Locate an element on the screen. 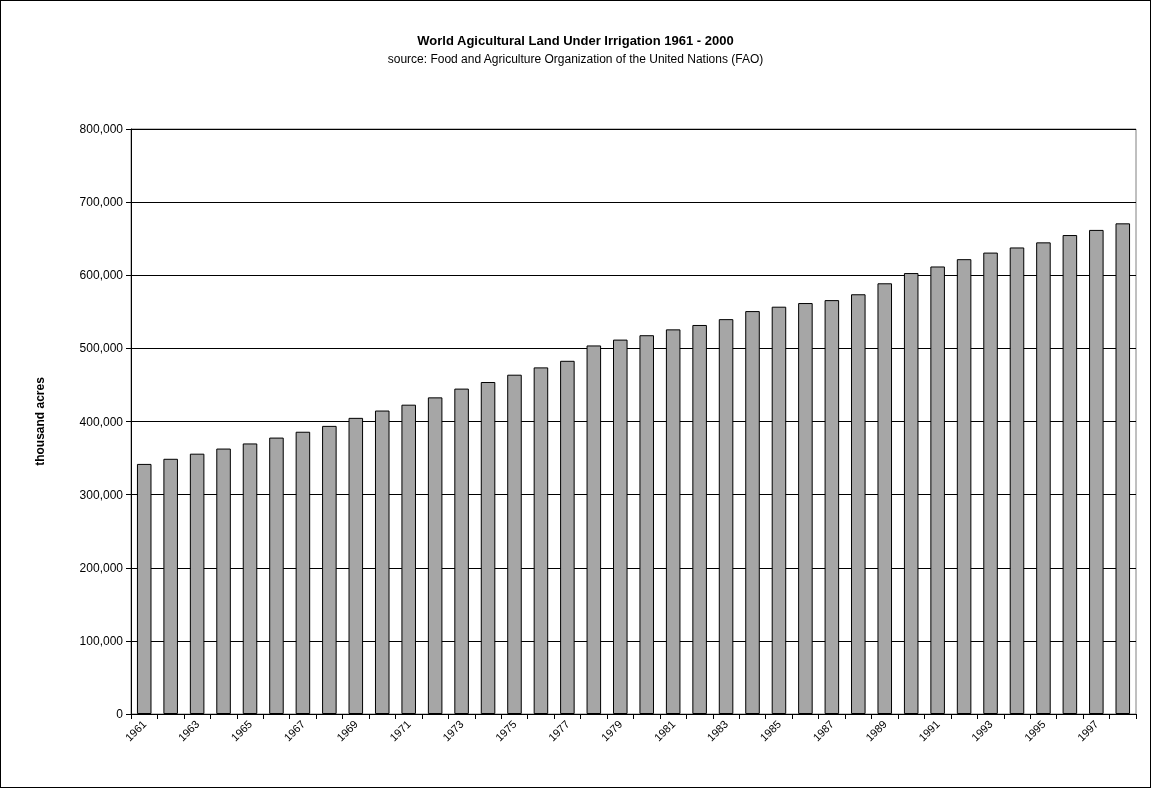  chart-title: World Agicultural Land Under Irrigation 1961 - 2000 is located at coordinates (575, 40).